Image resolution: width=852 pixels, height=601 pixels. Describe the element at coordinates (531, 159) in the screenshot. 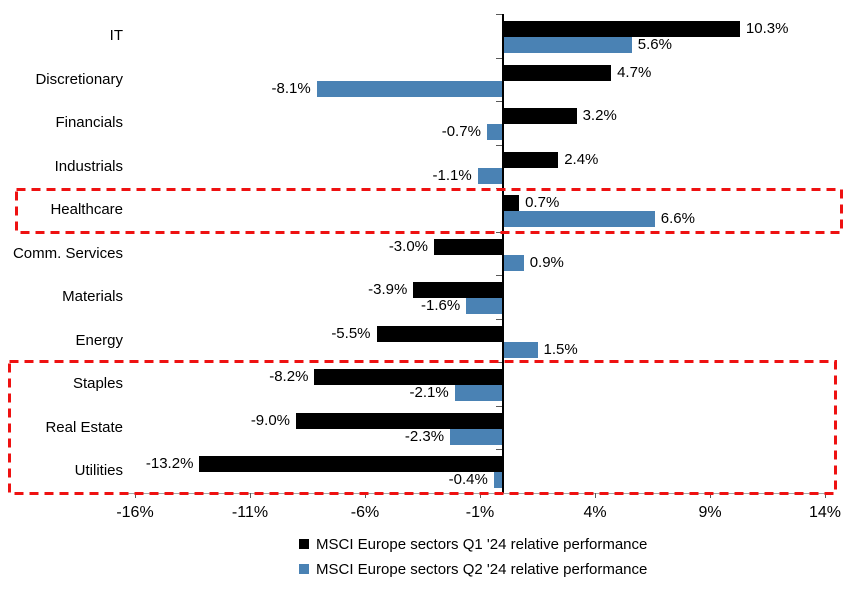

I see `q1-bar-industrials` at that location.